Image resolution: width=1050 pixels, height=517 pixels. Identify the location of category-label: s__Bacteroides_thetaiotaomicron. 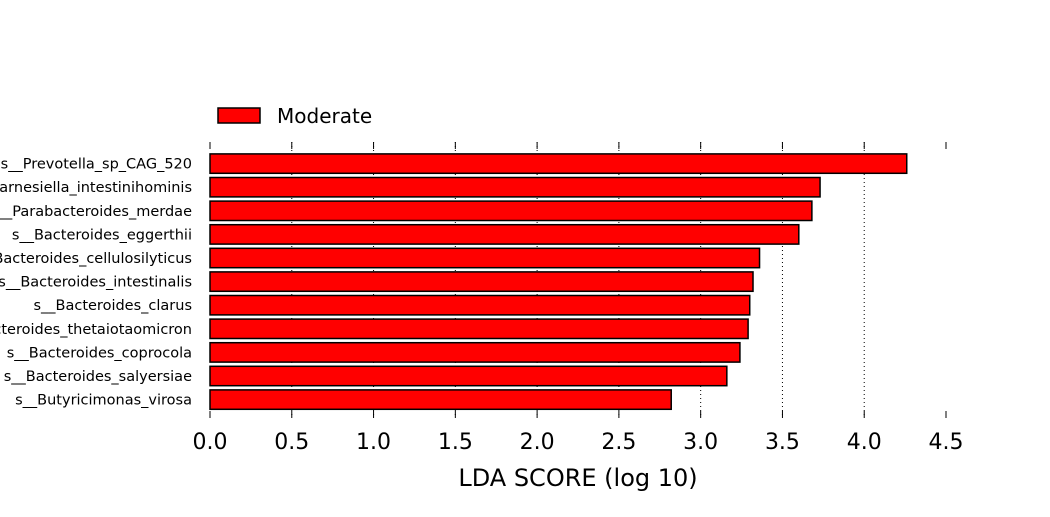
(96, 330).